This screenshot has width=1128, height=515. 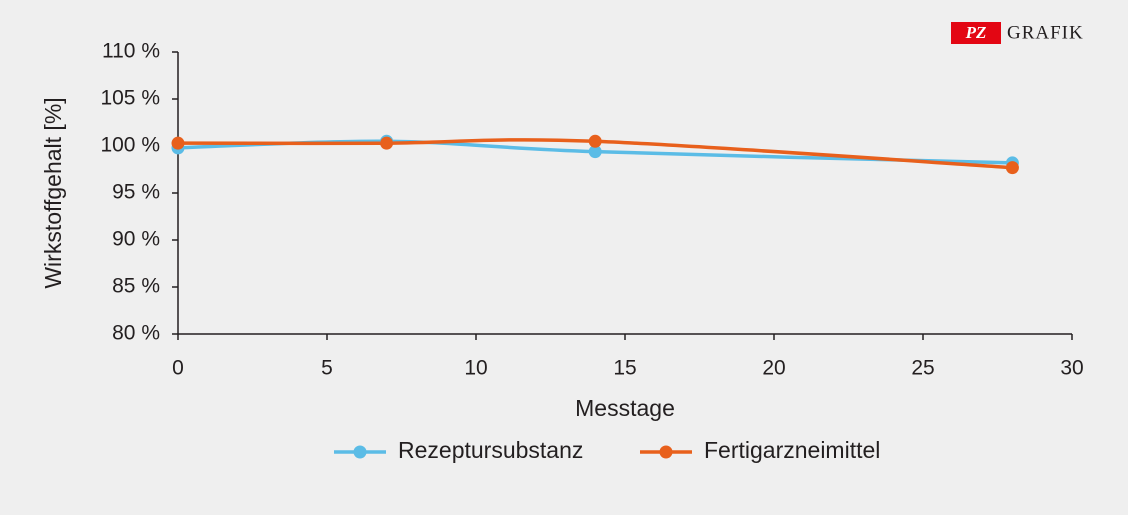 What do you see at coordinates (130, 98) in the screenshot?
I see `y-tick-label: 105 %` at bounding box center [130, 98].